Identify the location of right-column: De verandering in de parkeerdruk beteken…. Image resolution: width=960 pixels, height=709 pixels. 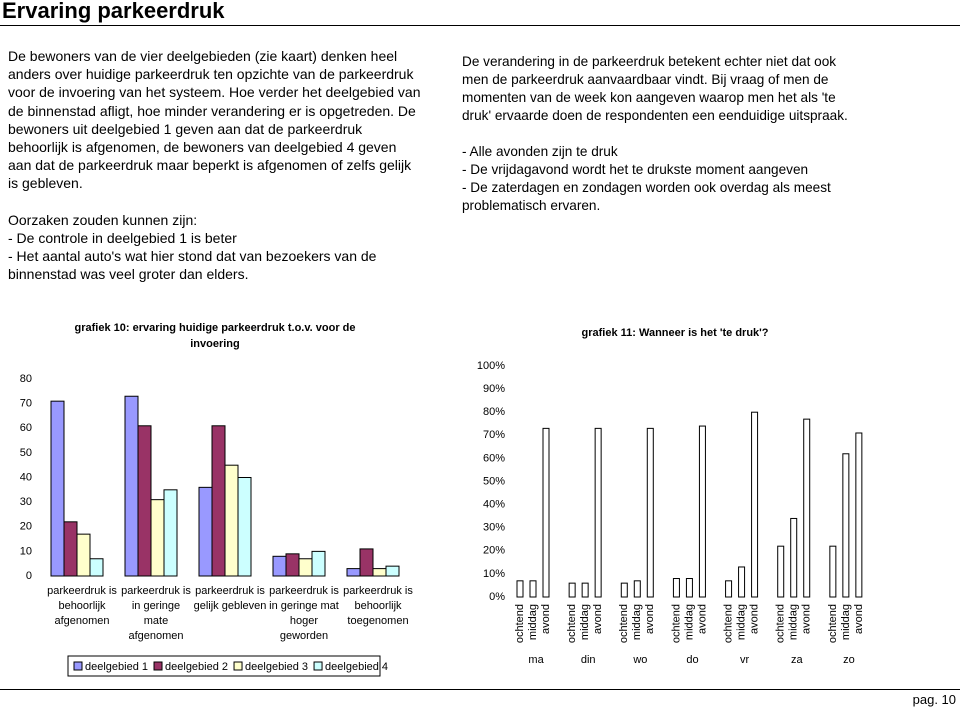
(662, 134).